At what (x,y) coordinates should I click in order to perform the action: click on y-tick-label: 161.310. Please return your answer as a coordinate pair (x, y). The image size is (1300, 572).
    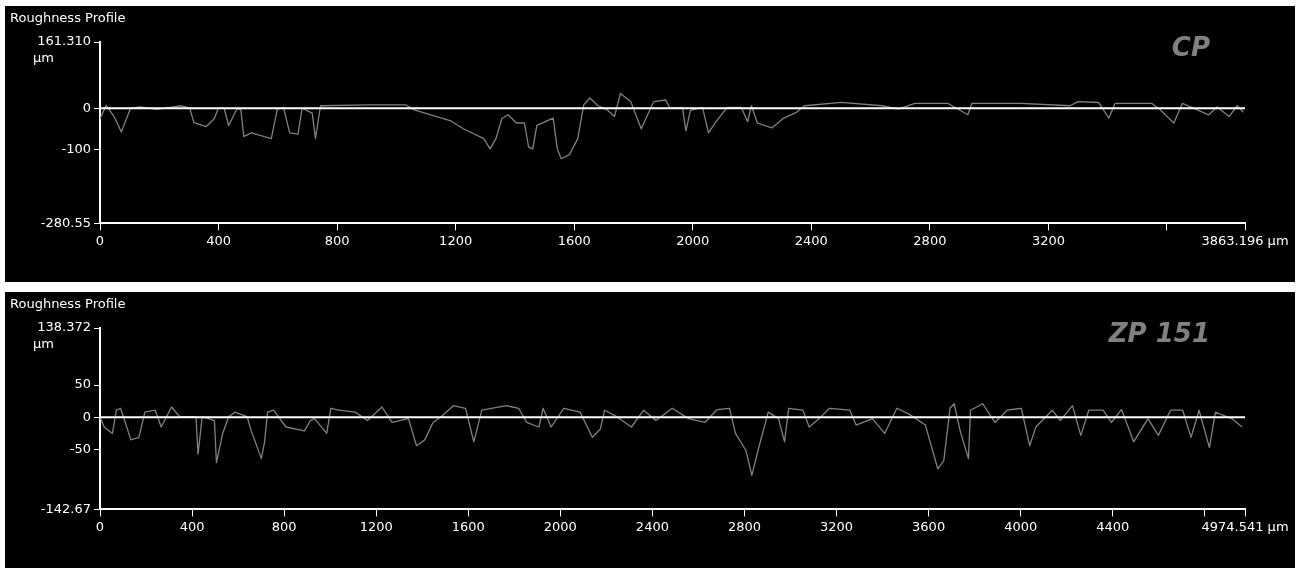
    Looking at the image, I should click on (64, 41).